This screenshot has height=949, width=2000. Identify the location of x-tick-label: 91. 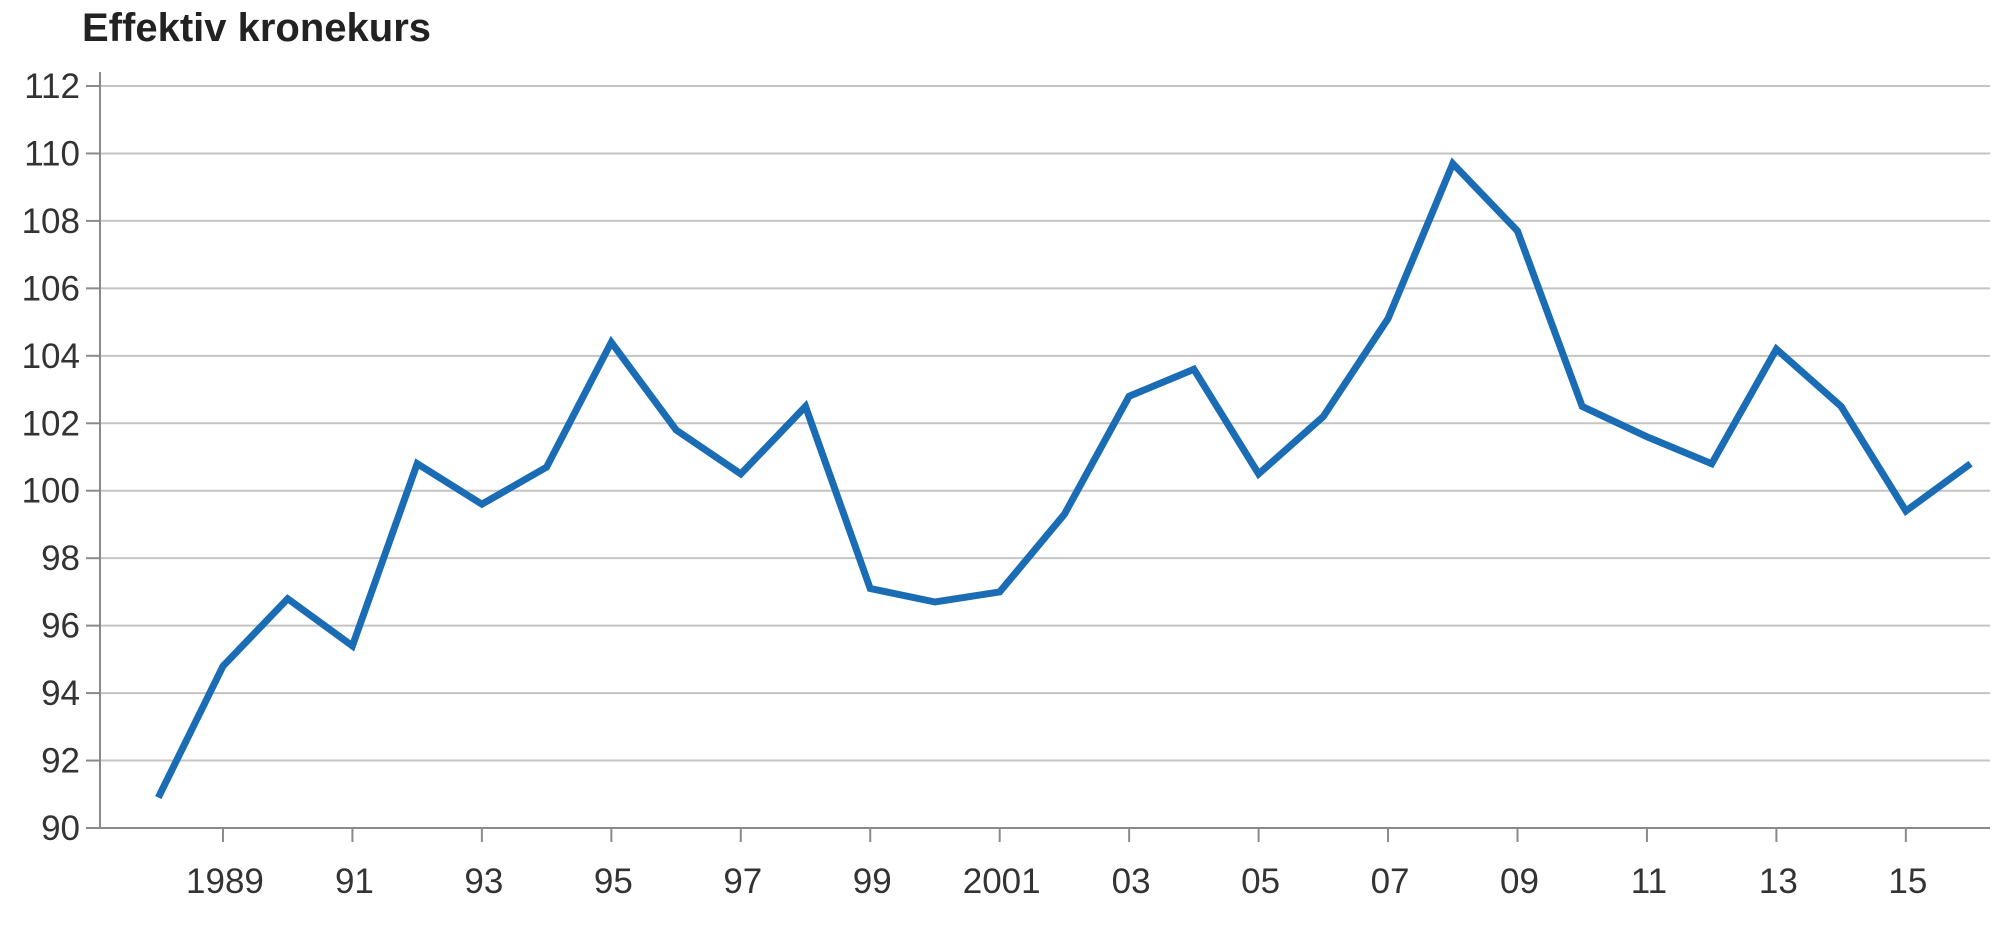
(354, 881).